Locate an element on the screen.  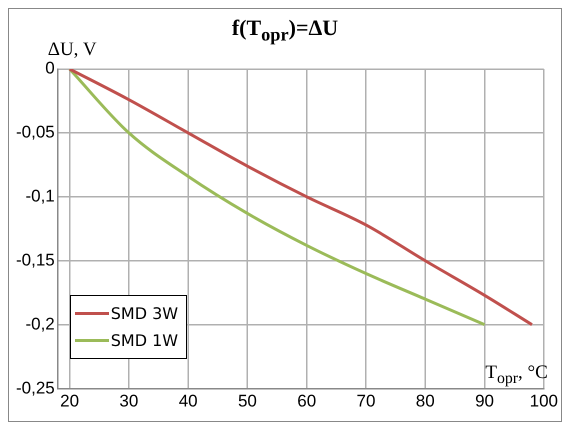
x-tick-label: 20 is located at coordinates (70, 400).